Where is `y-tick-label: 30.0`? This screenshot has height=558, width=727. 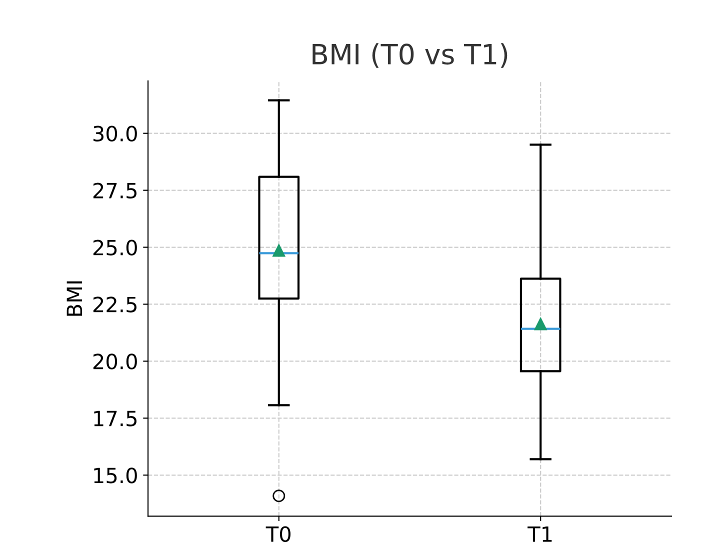
y-tick-label: 30.0 is located at coordinates (115, 134).